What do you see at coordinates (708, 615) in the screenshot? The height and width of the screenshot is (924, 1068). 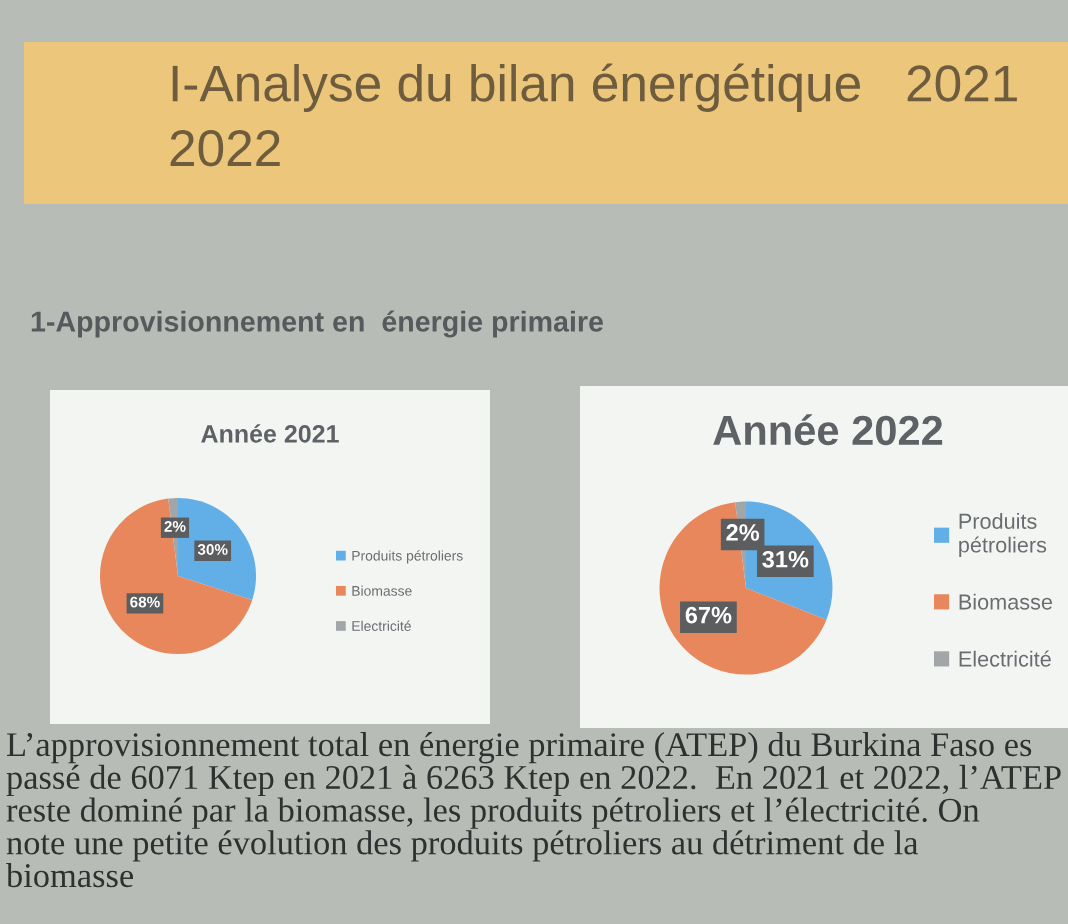 I see `data-label: 67%` at bounding box center [708, 615].